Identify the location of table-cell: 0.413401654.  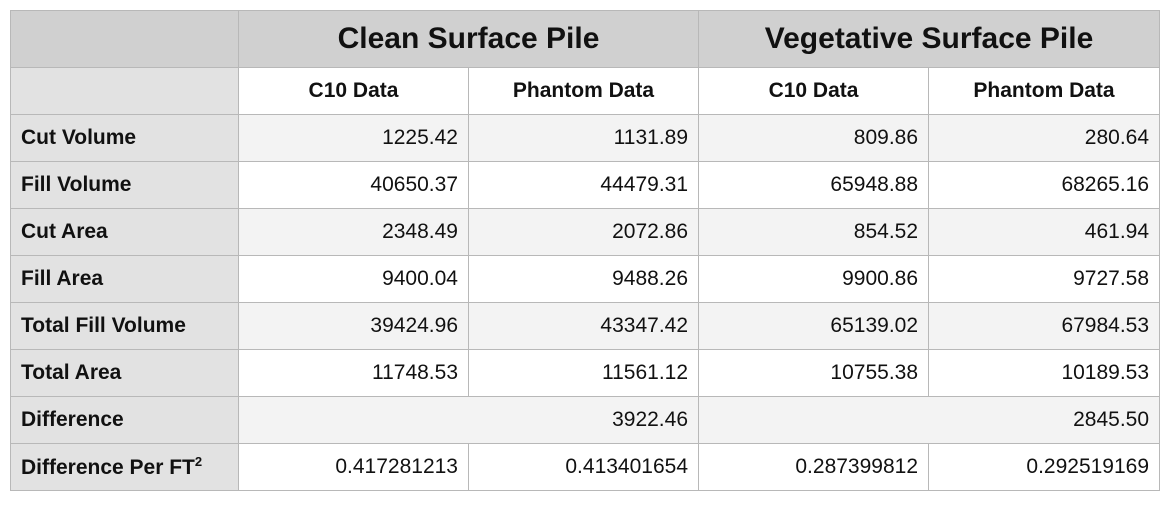
(583, 467).